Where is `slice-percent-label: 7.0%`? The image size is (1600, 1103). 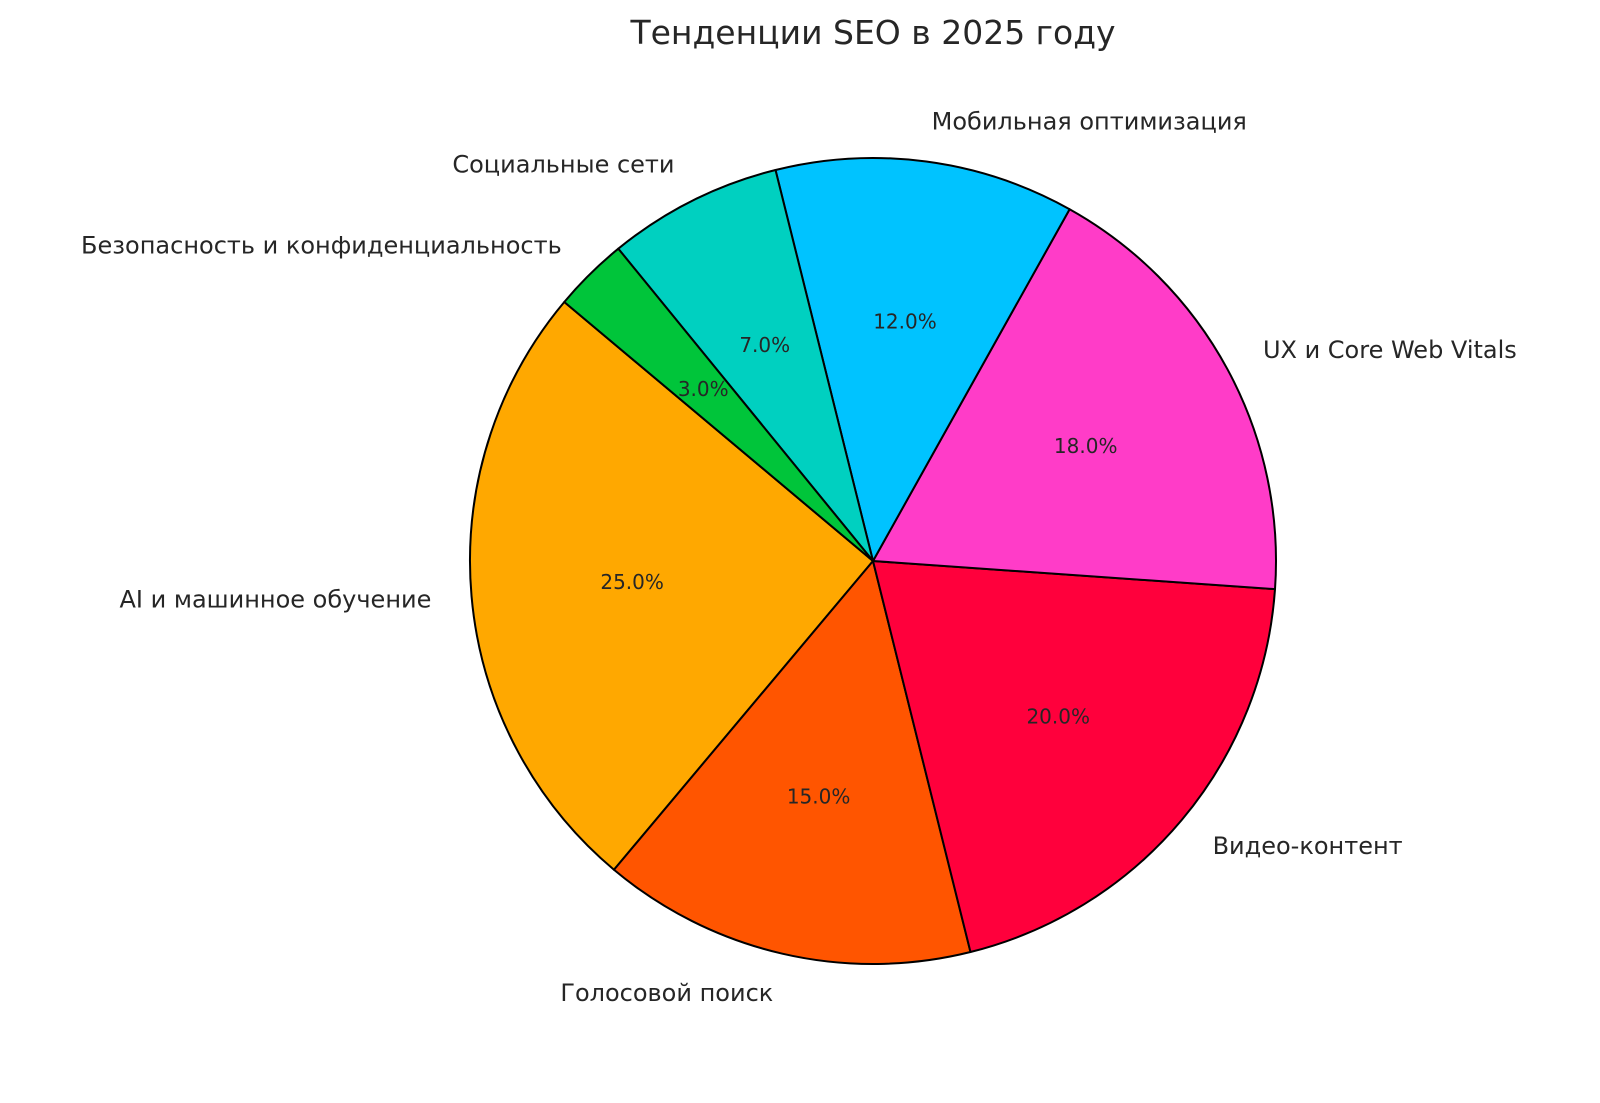 slice-percent-label: 7.0% is located at coordinates (764, 345).